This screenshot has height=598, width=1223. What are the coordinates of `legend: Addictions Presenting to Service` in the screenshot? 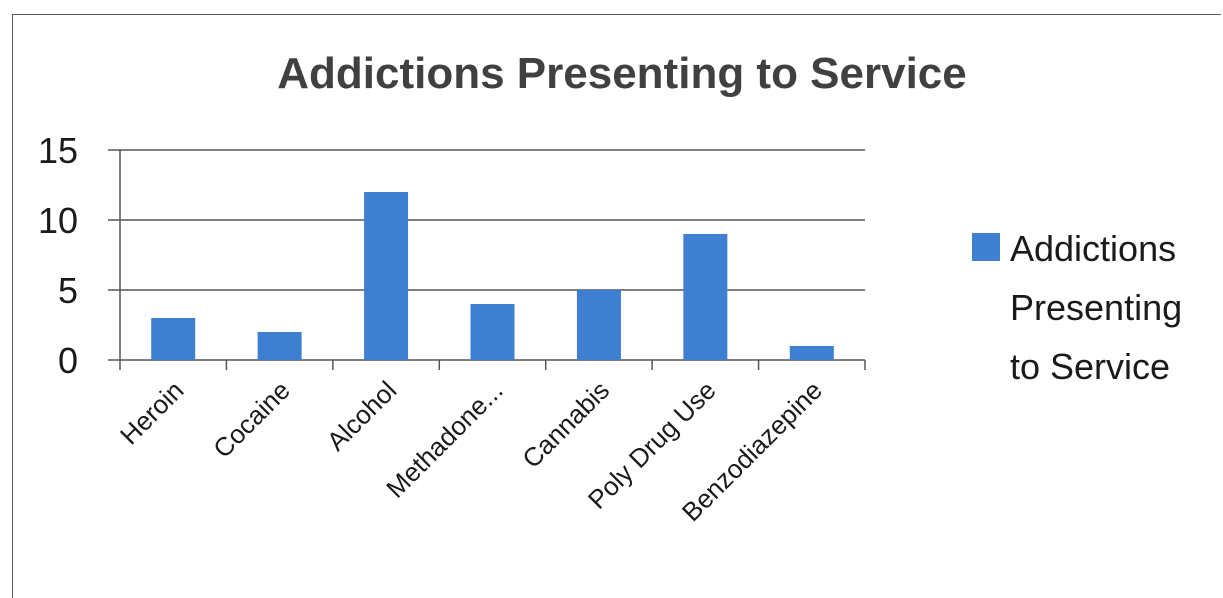 It's located at (1077, 307).